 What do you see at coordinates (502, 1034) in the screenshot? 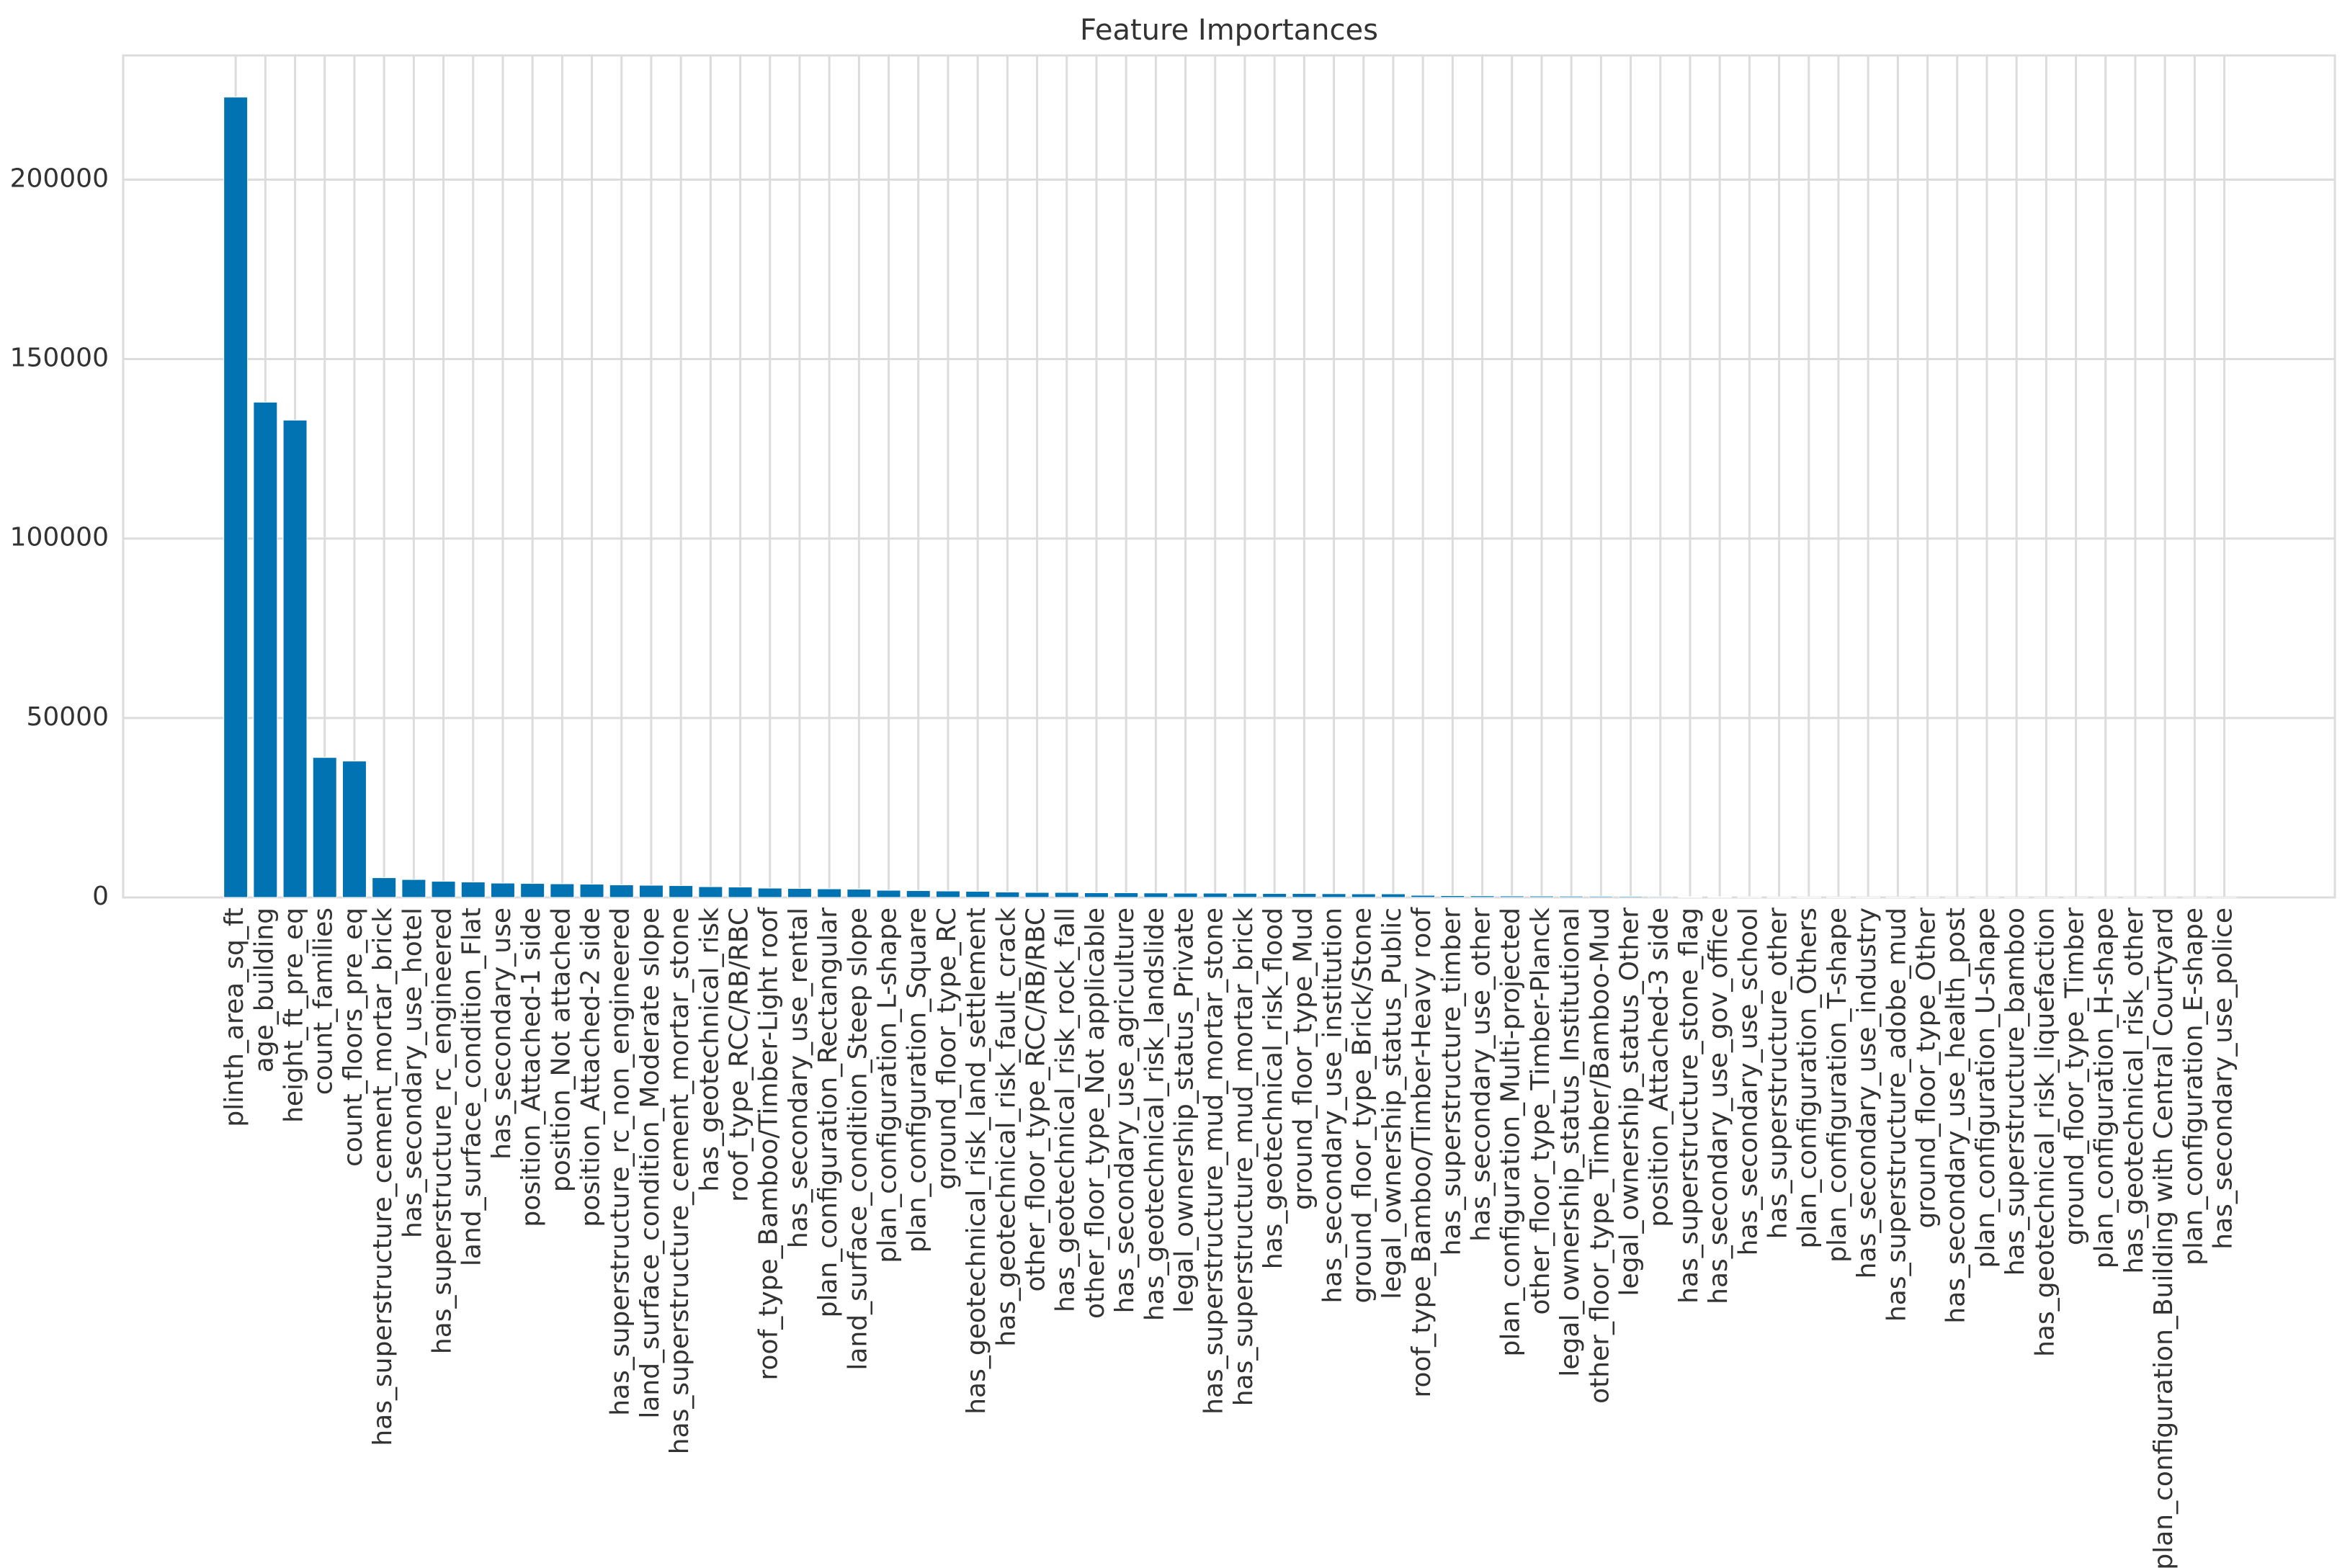
I see `x-tick-label: has_secondary_use` at bounding box center [502, 1034].